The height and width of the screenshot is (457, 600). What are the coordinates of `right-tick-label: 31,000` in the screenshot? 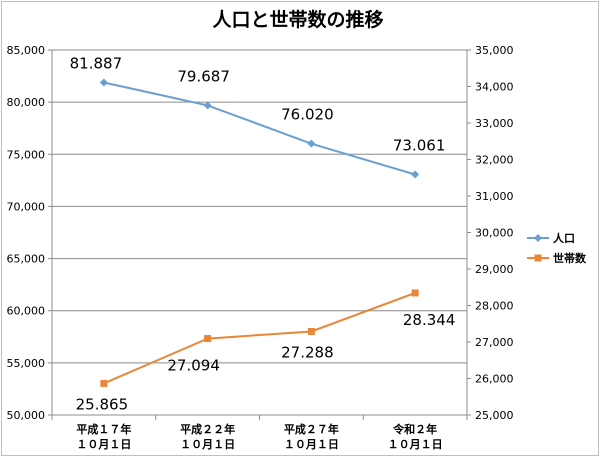 It's located at (494, 196).